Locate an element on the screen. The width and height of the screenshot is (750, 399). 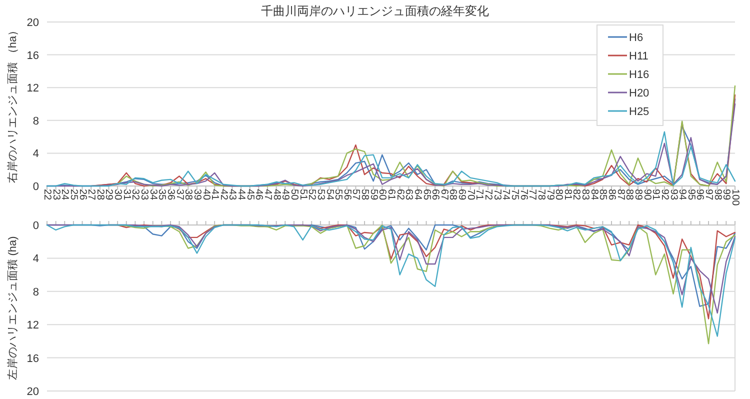
x-tick-label: 89 is located at coordinates (638, 195).